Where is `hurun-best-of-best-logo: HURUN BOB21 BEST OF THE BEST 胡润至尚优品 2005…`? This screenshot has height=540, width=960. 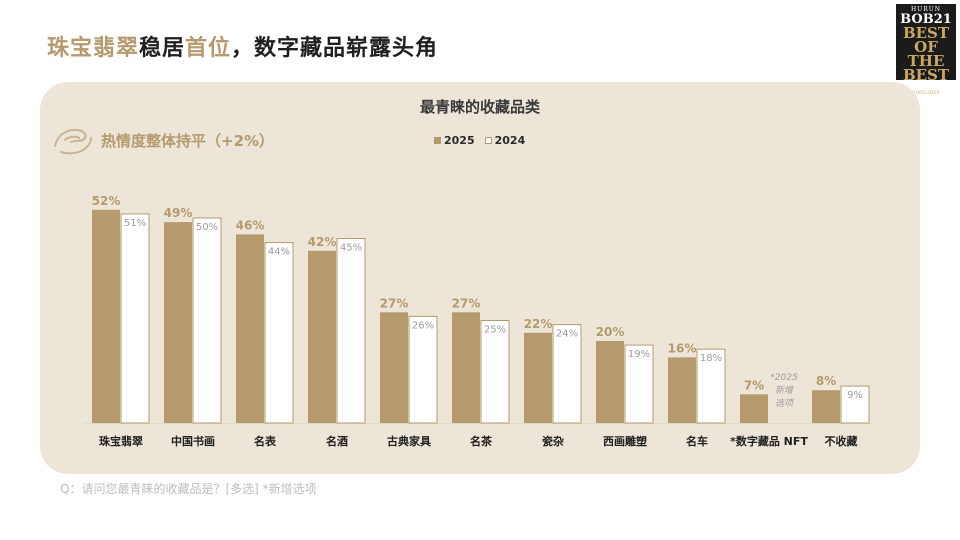
hurun-best-of-best-logo: HURUN BOB21 BEST OF THE BEST 胡润至尚优品 2005… is located at coordinates (926, 50).